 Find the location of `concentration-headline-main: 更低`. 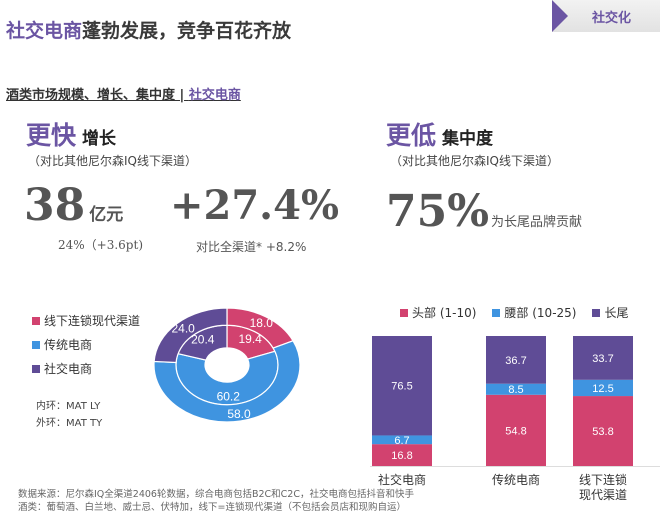

concentration-headline-main: 更低 is located at coordinates (411, 135).